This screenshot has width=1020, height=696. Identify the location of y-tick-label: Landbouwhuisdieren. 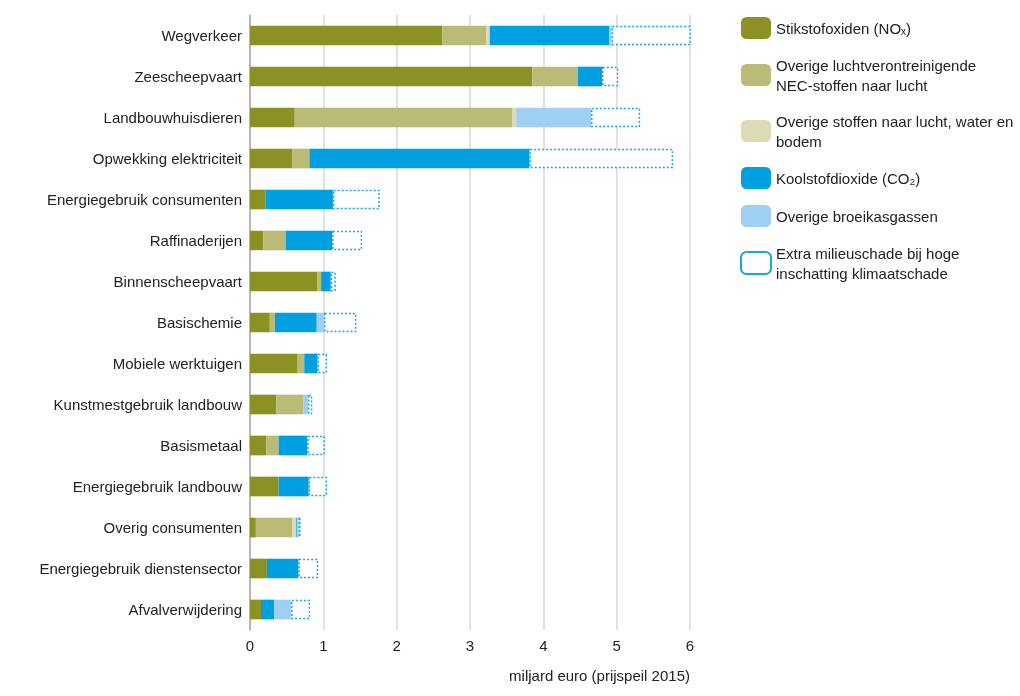
(172, 117).